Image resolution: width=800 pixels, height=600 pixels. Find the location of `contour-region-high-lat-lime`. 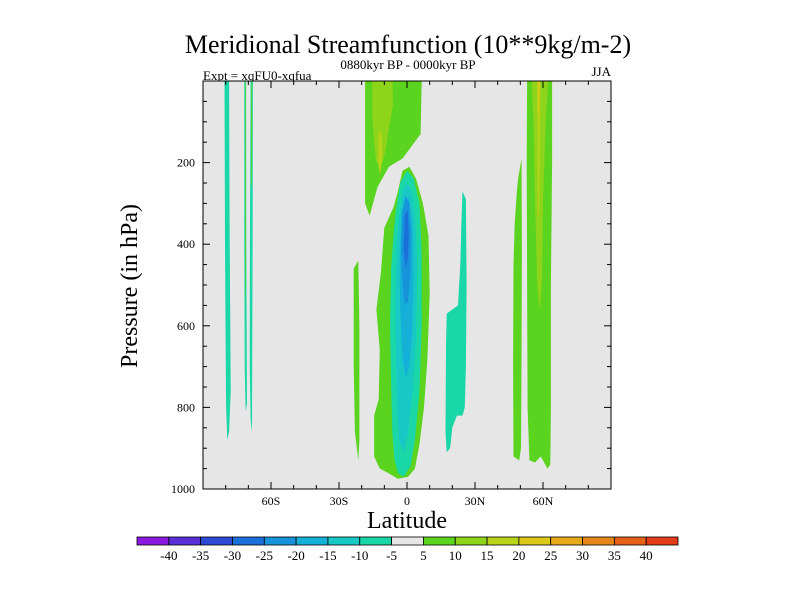

contour-region-high-lat-lime is located at coordinates (540, 195).